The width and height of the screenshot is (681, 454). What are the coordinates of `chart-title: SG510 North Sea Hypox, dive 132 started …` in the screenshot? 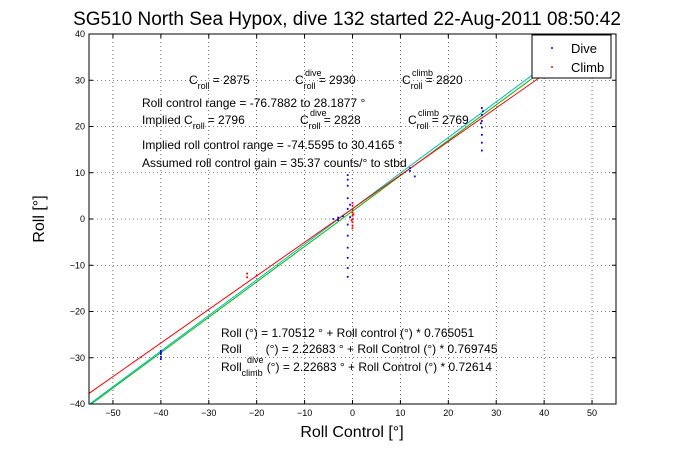 It's located at (347, 19).